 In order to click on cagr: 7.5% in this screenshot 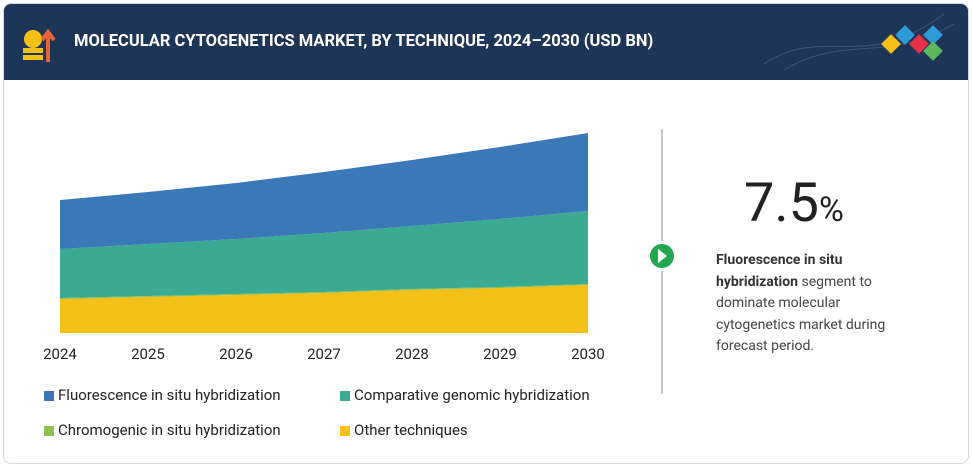, I will do `click(794, 203)`.